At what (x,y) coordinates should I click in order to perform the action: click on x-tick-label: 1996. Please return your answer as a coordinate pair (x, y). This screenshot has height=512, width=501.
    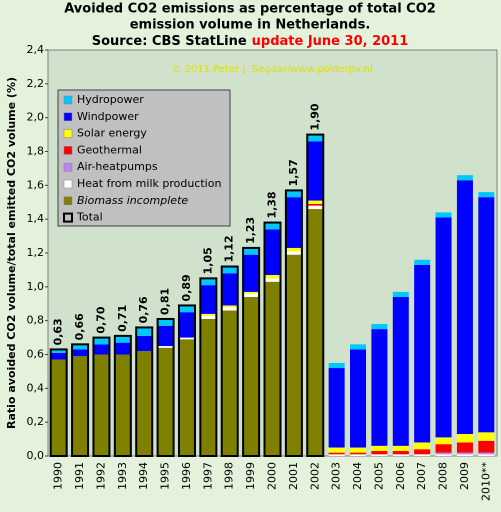
    Looking at the image, I should click on (186, 476).